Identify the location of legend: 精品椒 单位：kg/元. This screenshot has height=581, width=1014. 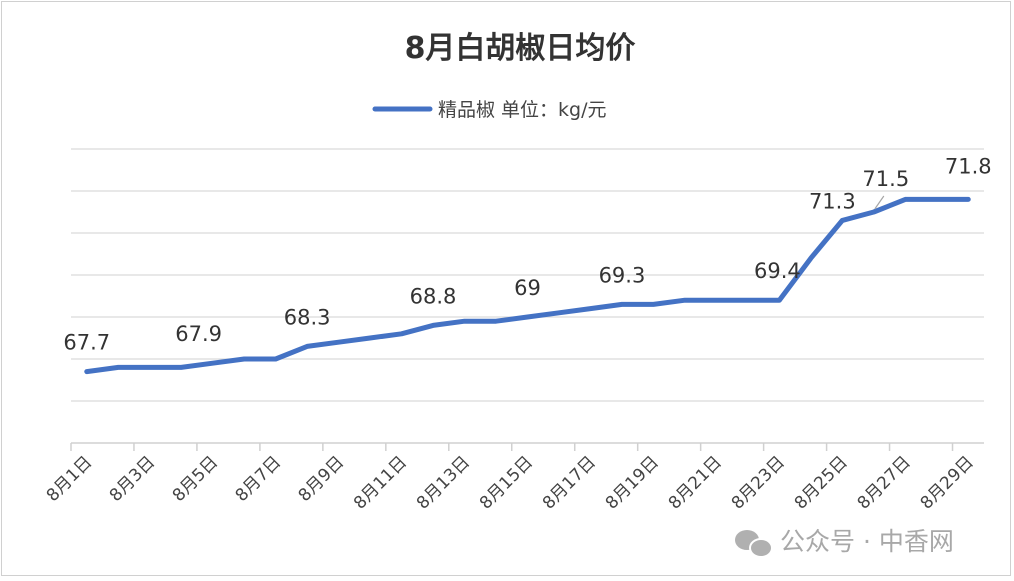
(489, 110).